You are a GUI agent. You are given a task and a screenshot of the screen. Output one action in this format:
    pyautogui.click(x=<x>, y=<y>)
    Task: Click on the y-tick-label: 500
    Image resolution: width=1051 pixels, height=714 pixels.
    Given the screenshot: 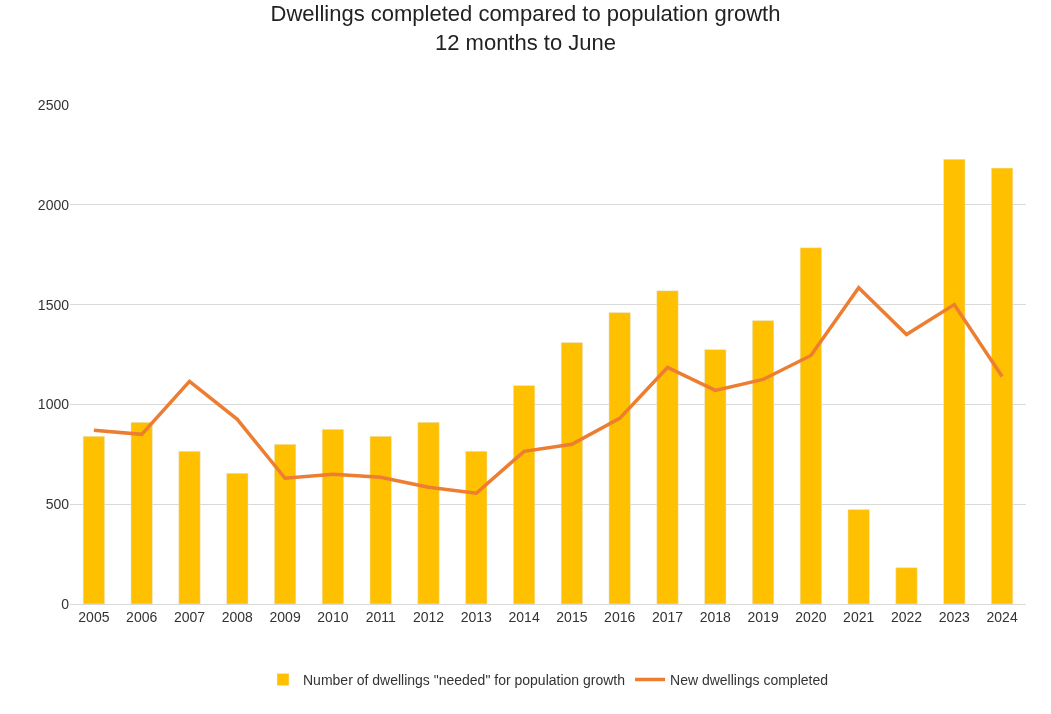 What is the action you would take?
    pyautogui.click(x=57, y=504)
    